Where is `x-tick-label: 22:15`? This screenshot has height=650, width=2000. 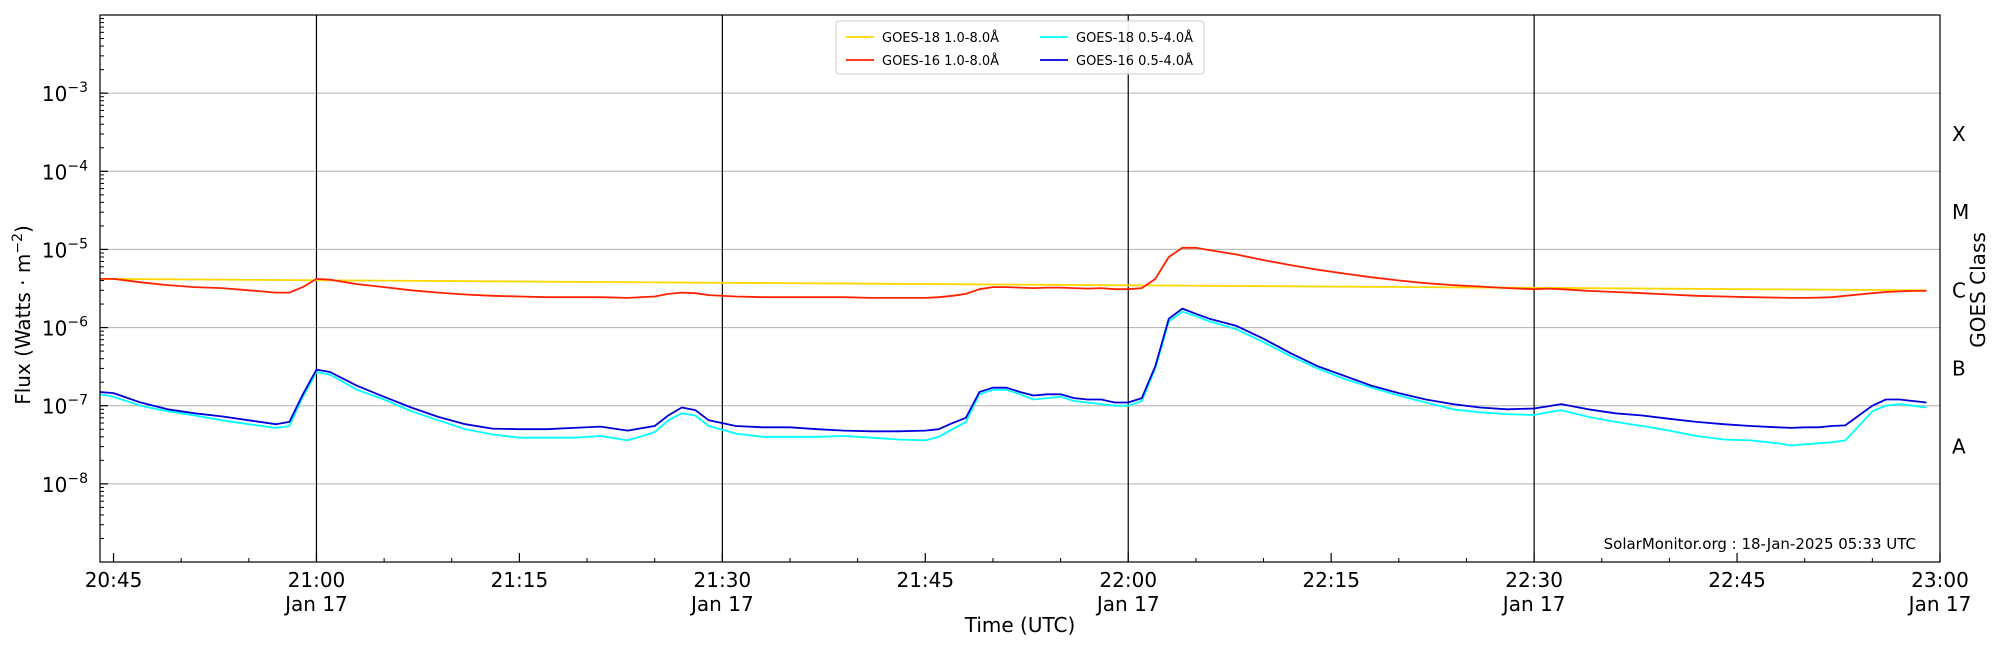 x-tick-label: 22:15 is located at coordinates (1331, 580).